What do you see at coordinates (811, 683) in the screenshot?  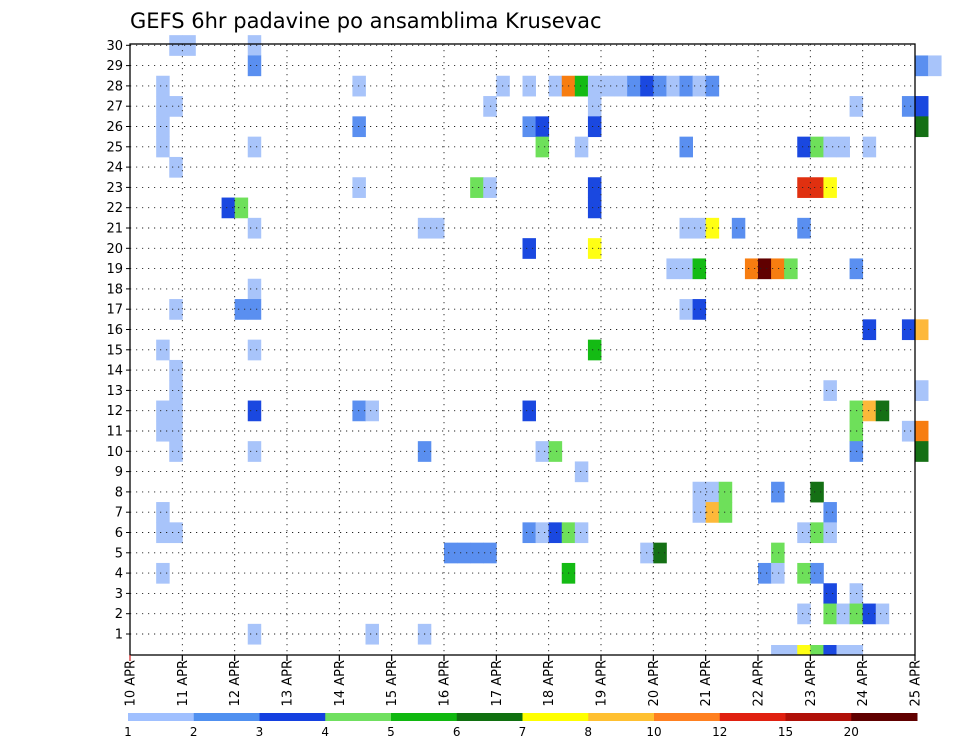 I see `x-tick-label: 23 APR` at bounding box center [811, 683].